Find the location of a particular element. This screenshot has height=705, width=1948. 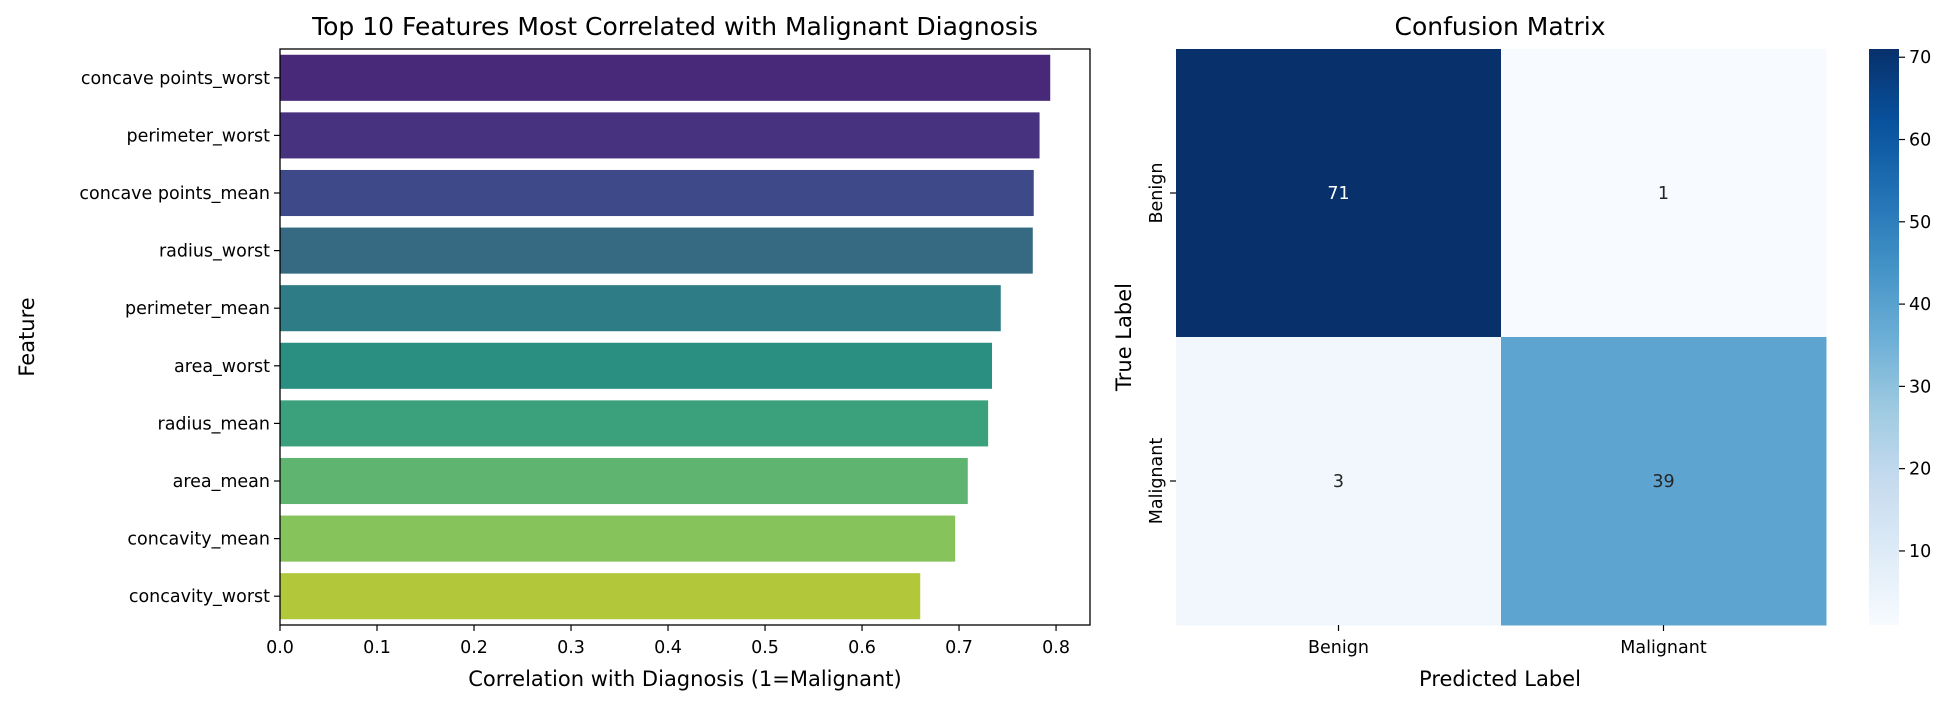

bar-x-tick-label: 0.2 is located at coordinates (474, 648).